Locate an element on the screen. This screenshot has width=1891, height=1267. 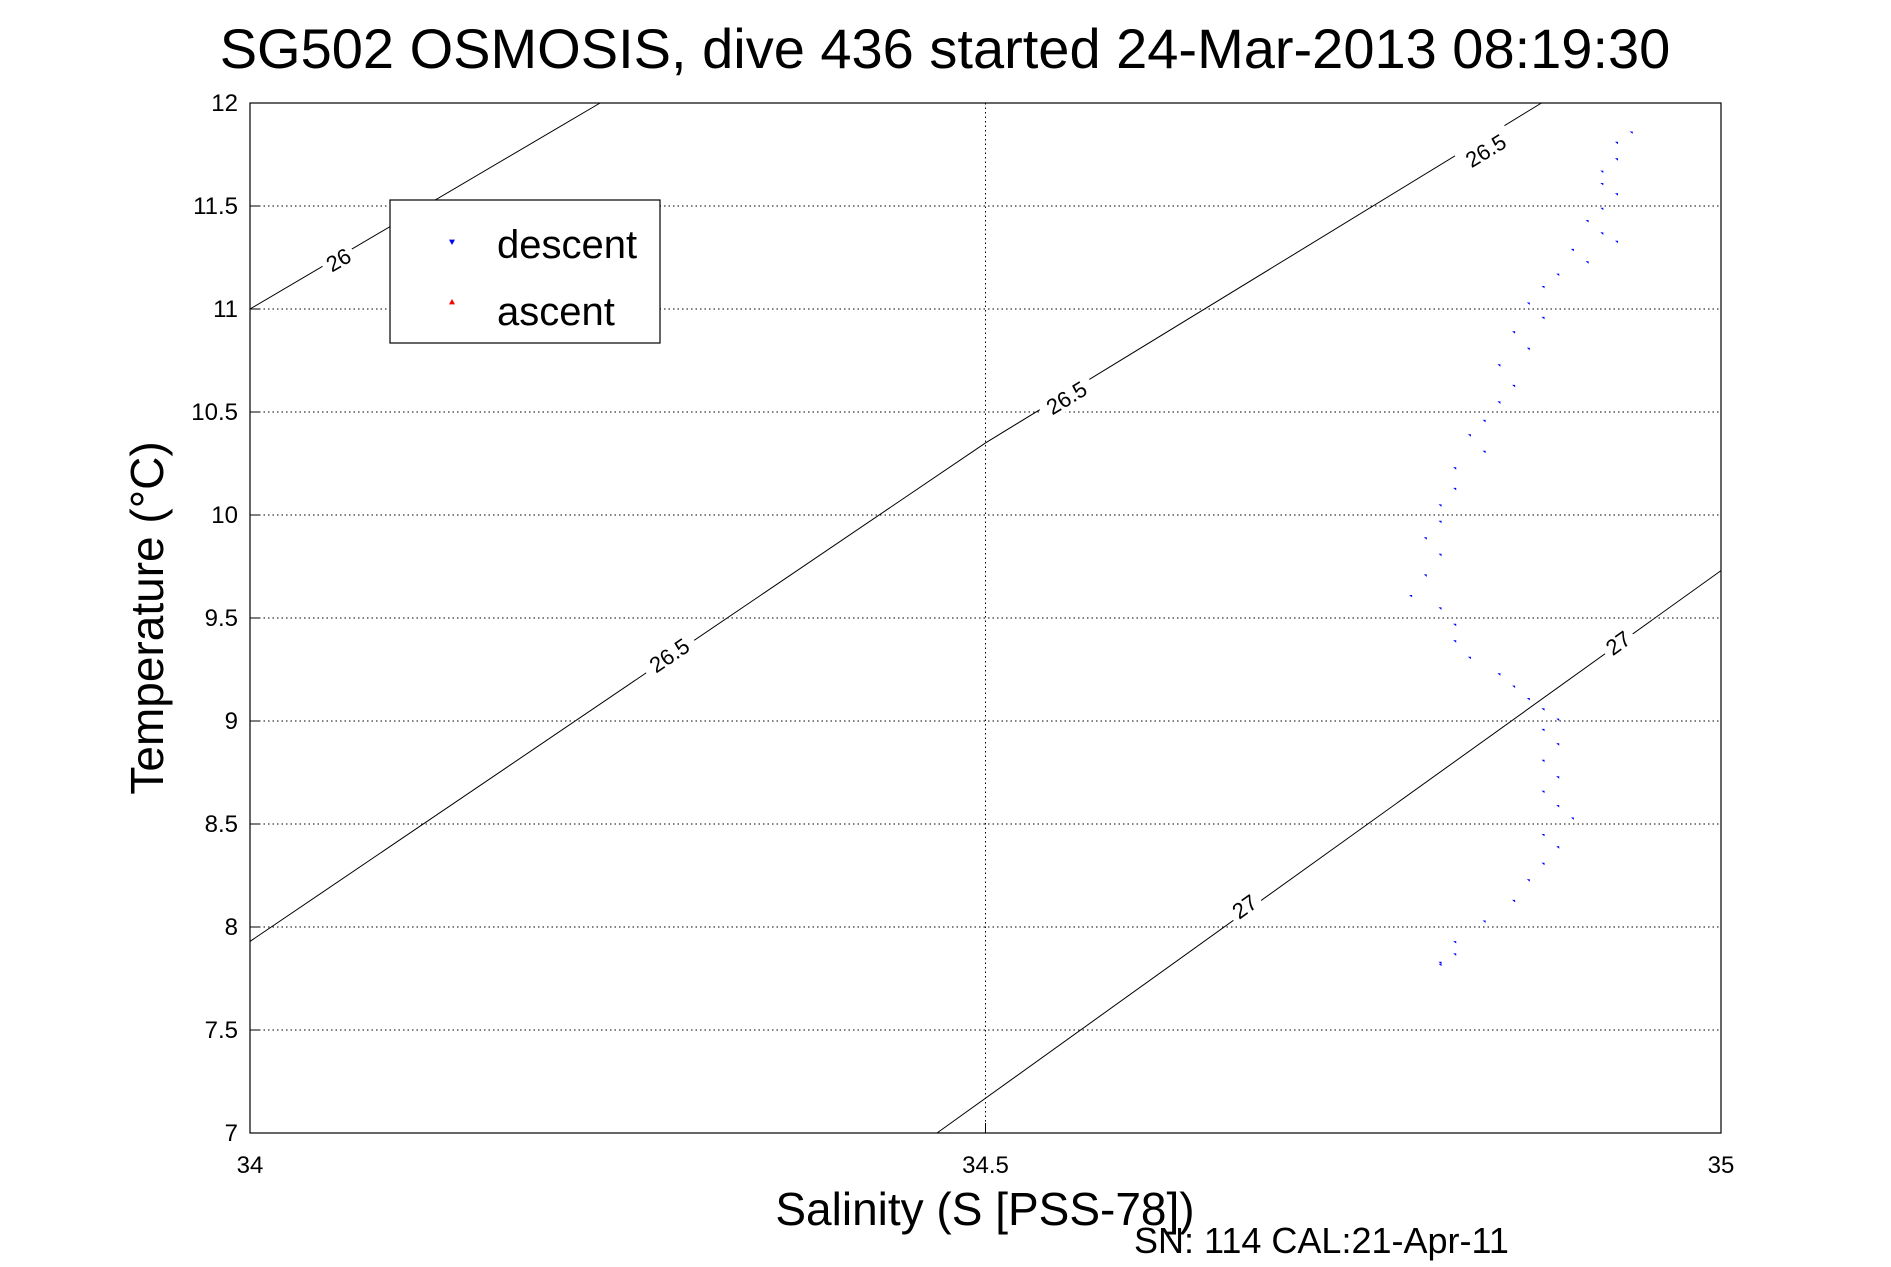
y-tick-label: 10 is located at coordinates (224, 515).